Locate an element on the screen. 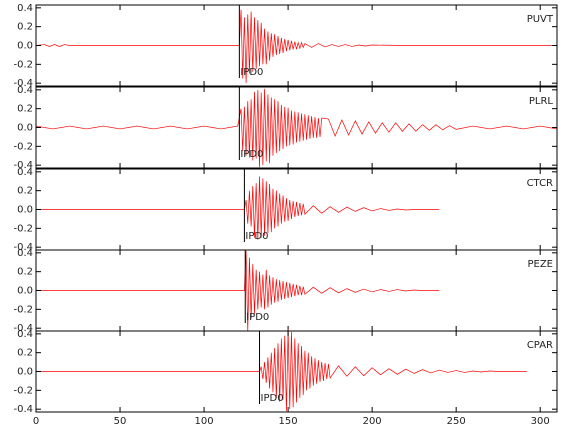 The image size is (580, 444). x-tick-label: 250 is located at coordinates (456, 421).